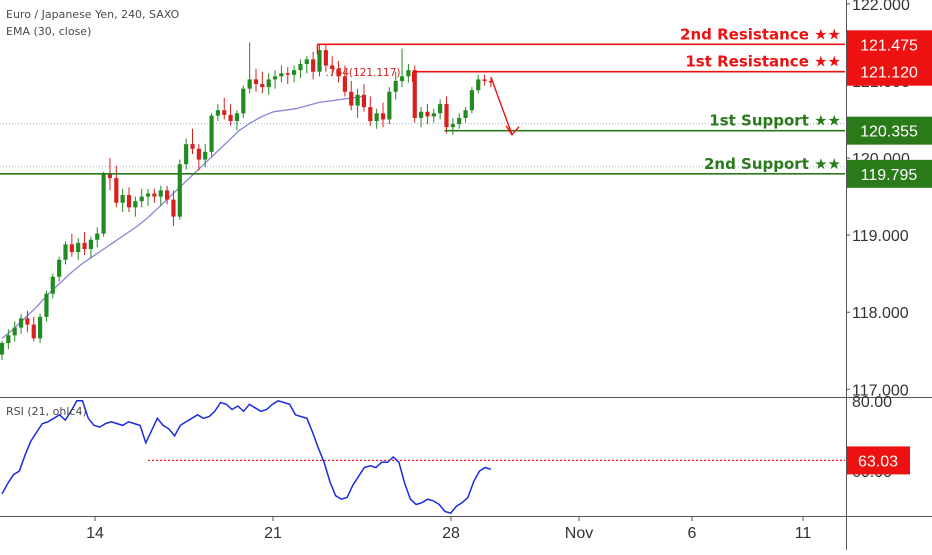 The width and height of the screenshot is (932, 555). Describe the element at coordinates (775, 121) in the screenshot. I see `support-label: 1st Support ★★` at that location.